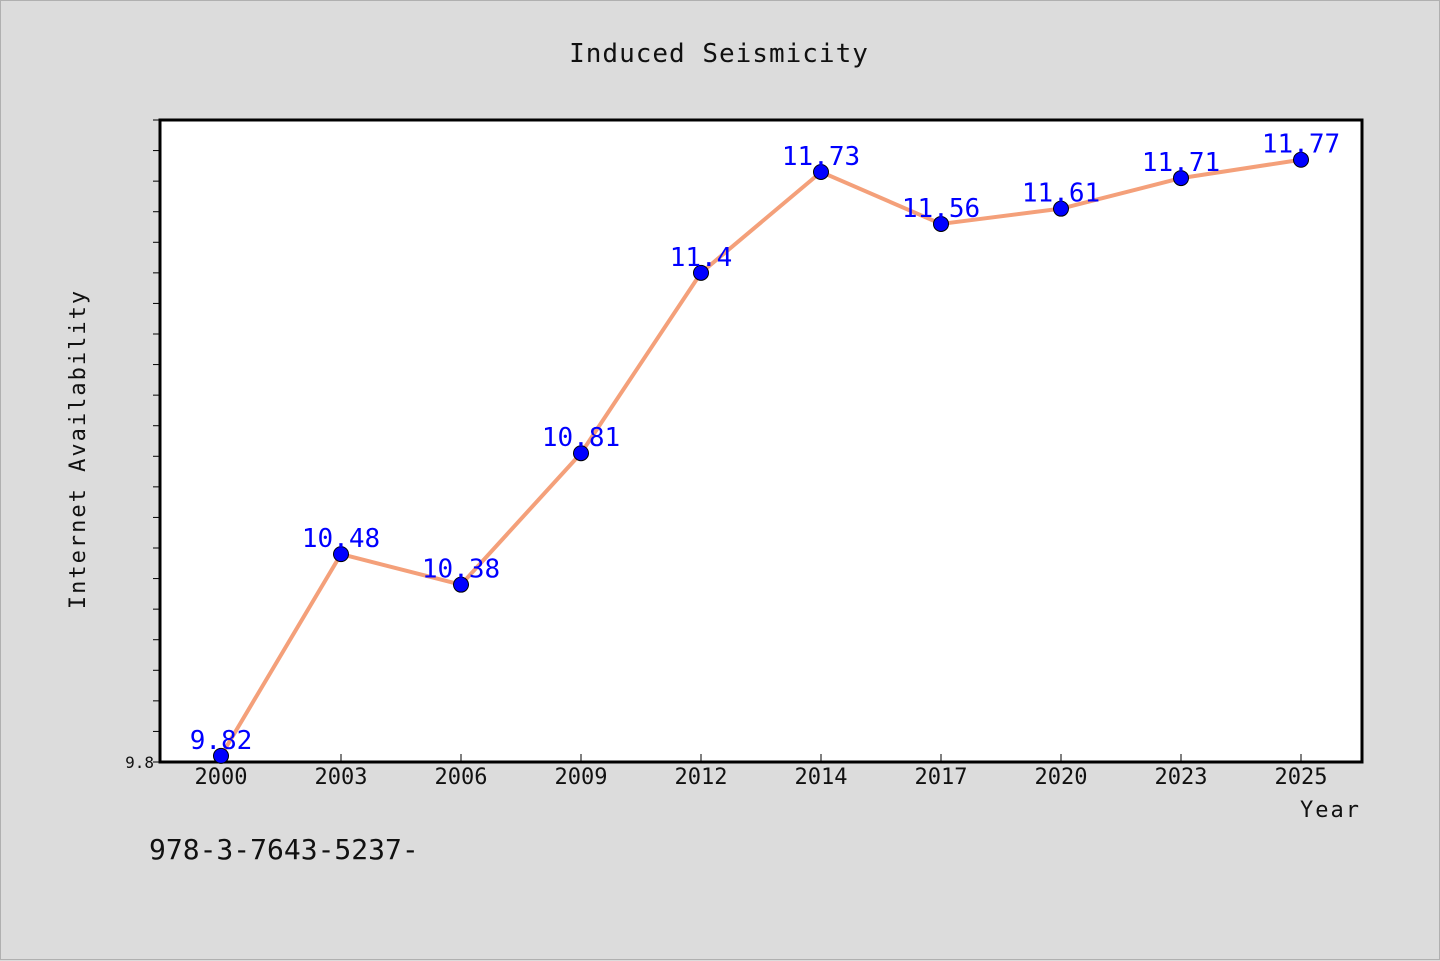 This screenshot has height=961, width=1440. I want to click on x-tick-label: 2003, so click(341, 777).